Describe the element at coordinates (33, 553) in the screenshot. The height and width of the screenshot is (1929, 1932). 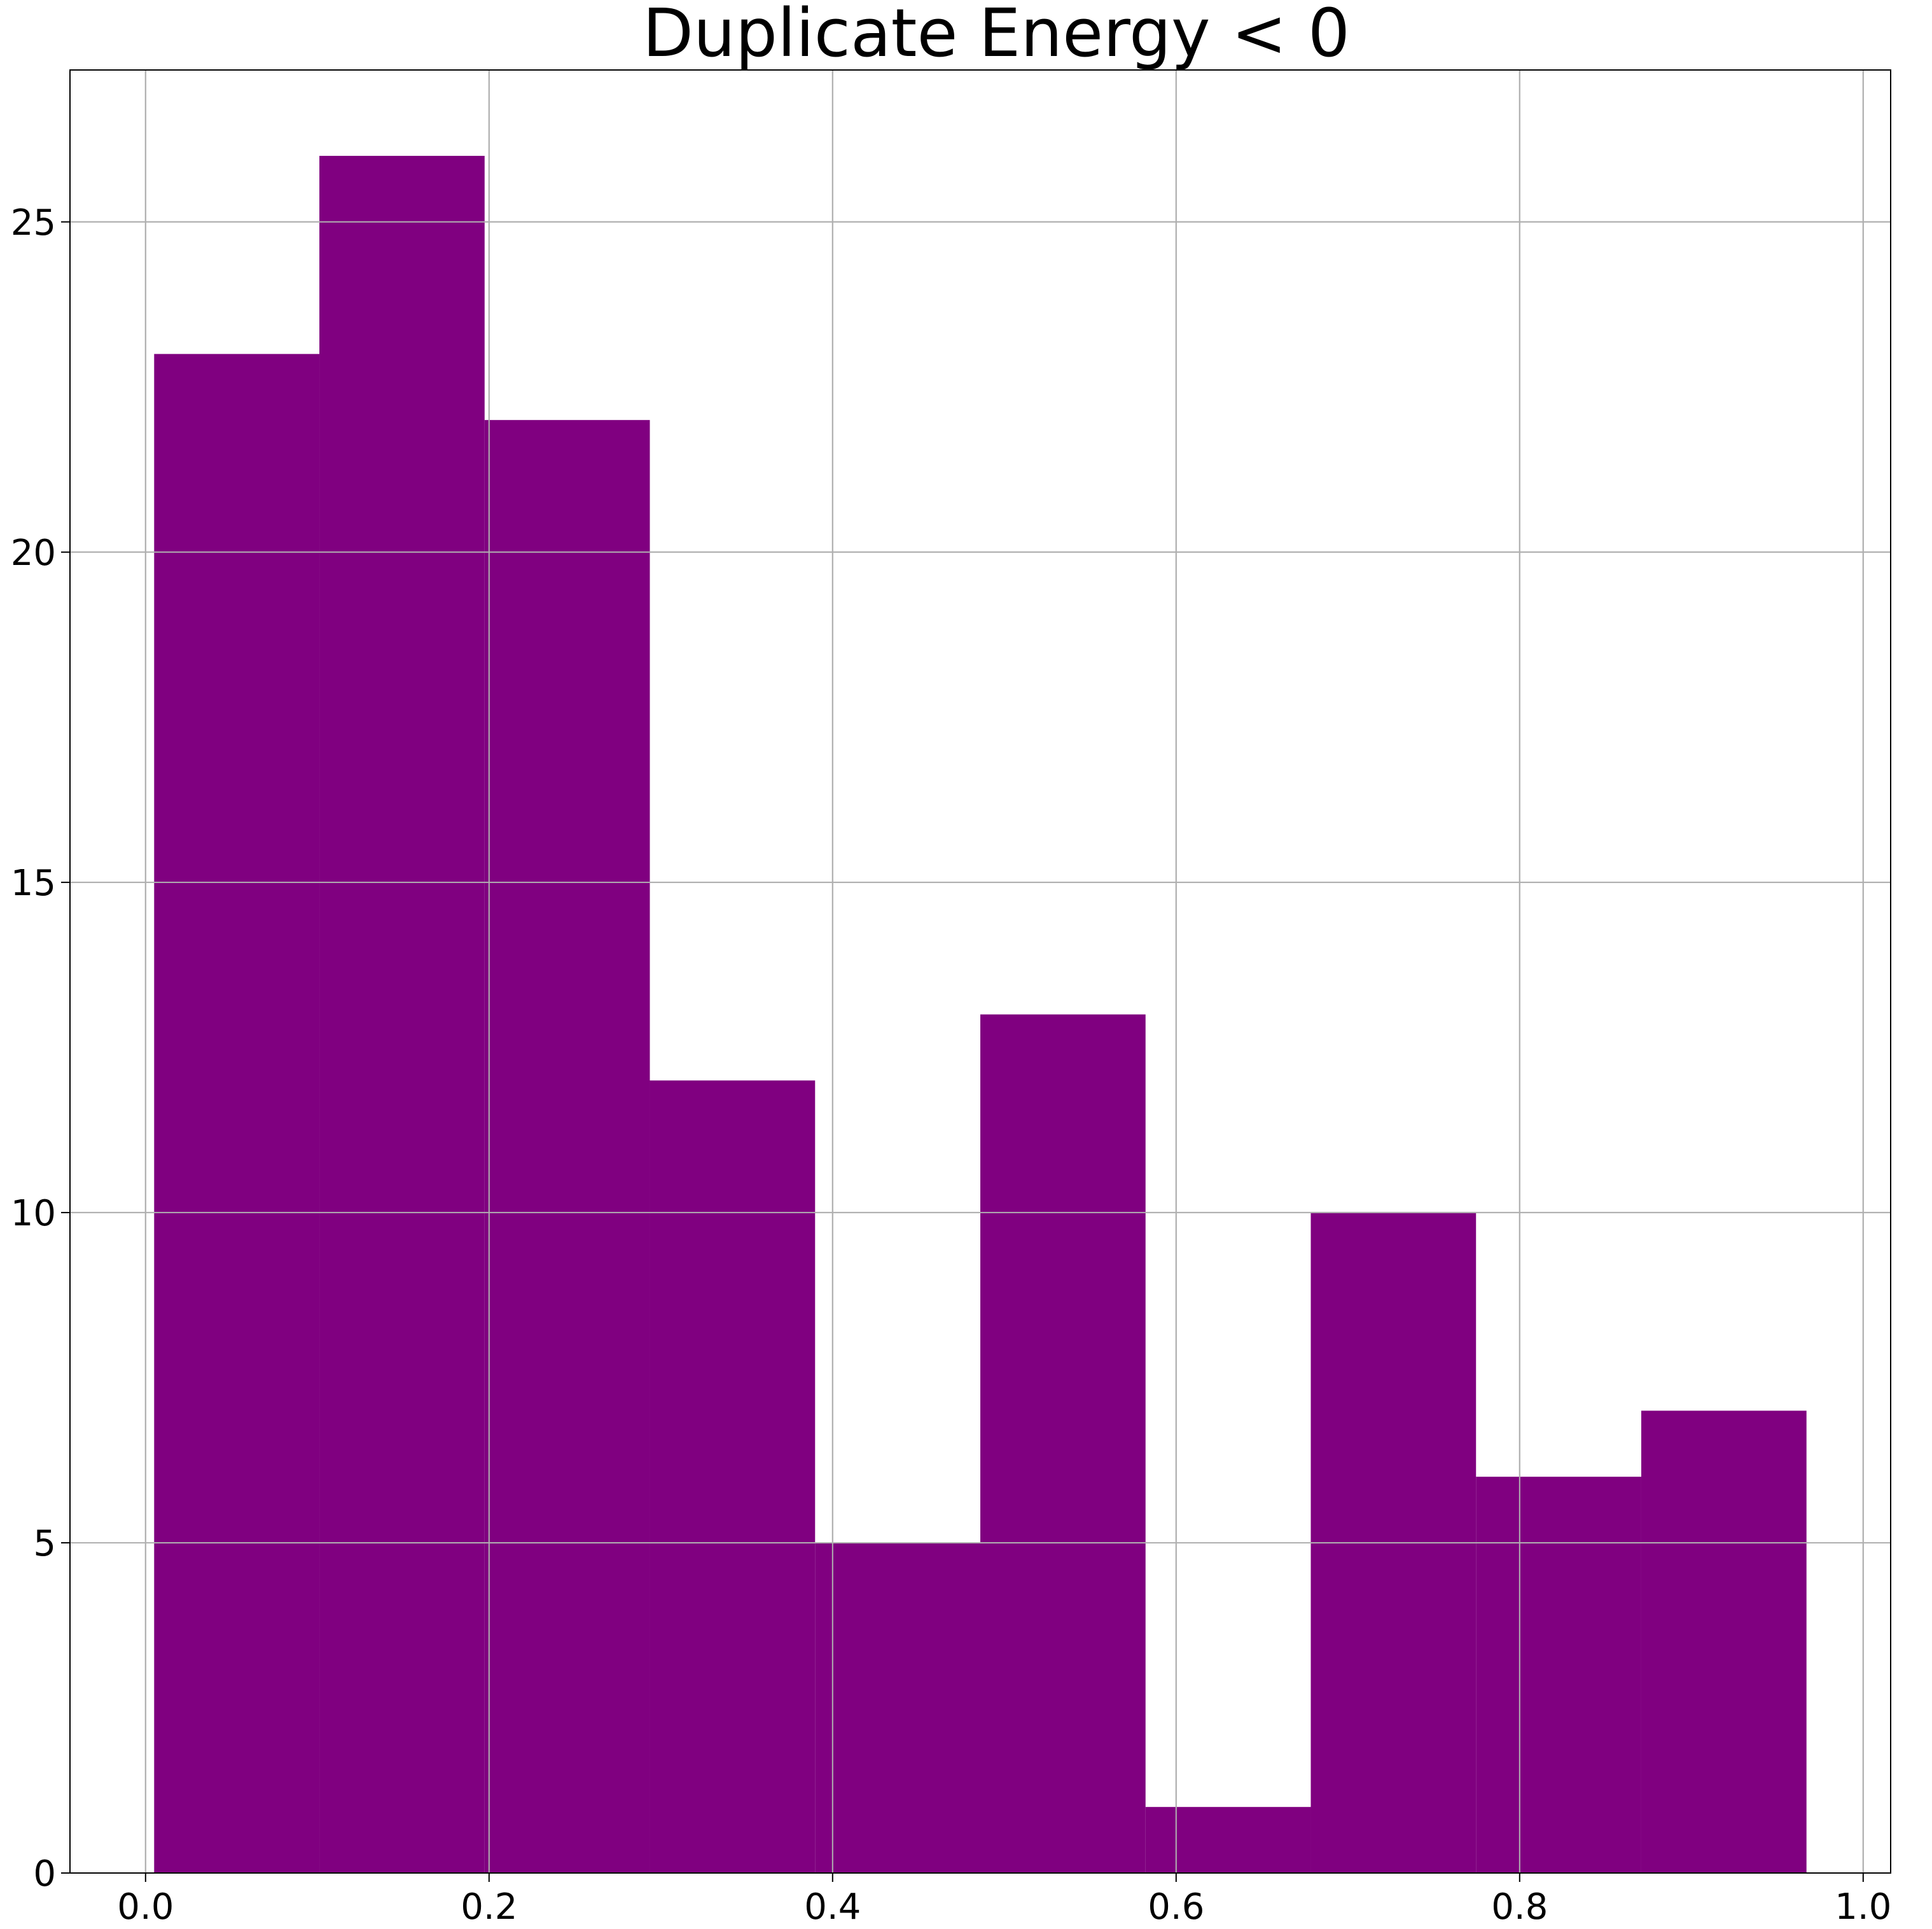
I see `y-tick-label: 20` at that location.